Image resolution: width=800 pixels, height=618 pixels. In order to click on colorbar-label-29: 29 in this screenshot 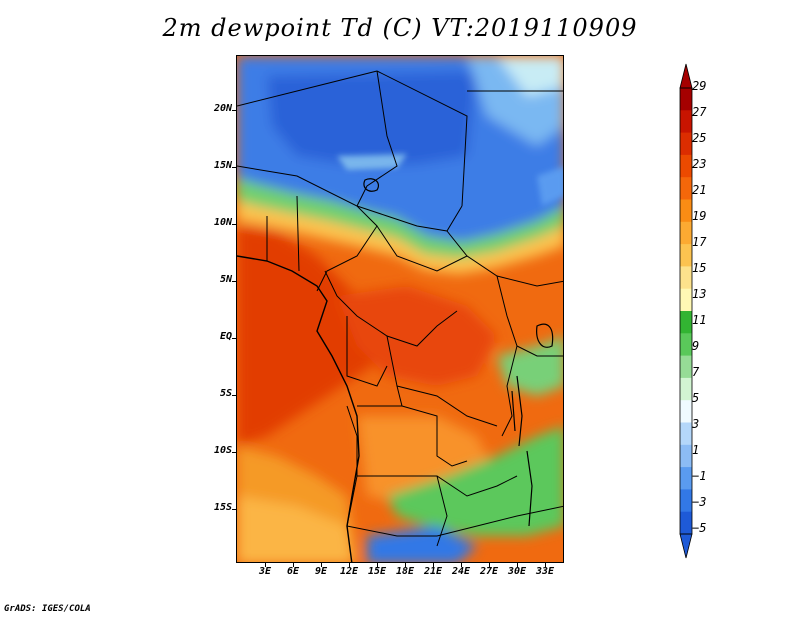, I will do `click(699, 86)`.